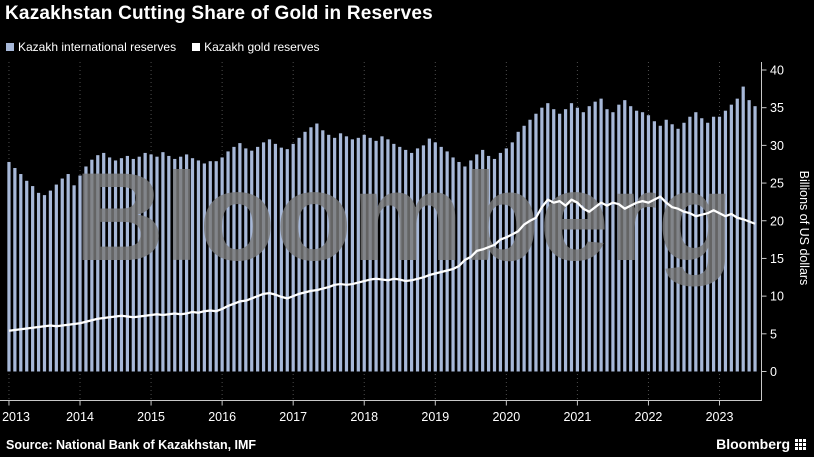 The image size is (814, 457). Describe the element at coordinates (97, 47) in the screenshot. I see `legend-label-international-reserves: Kazakh international reserves` at that location.